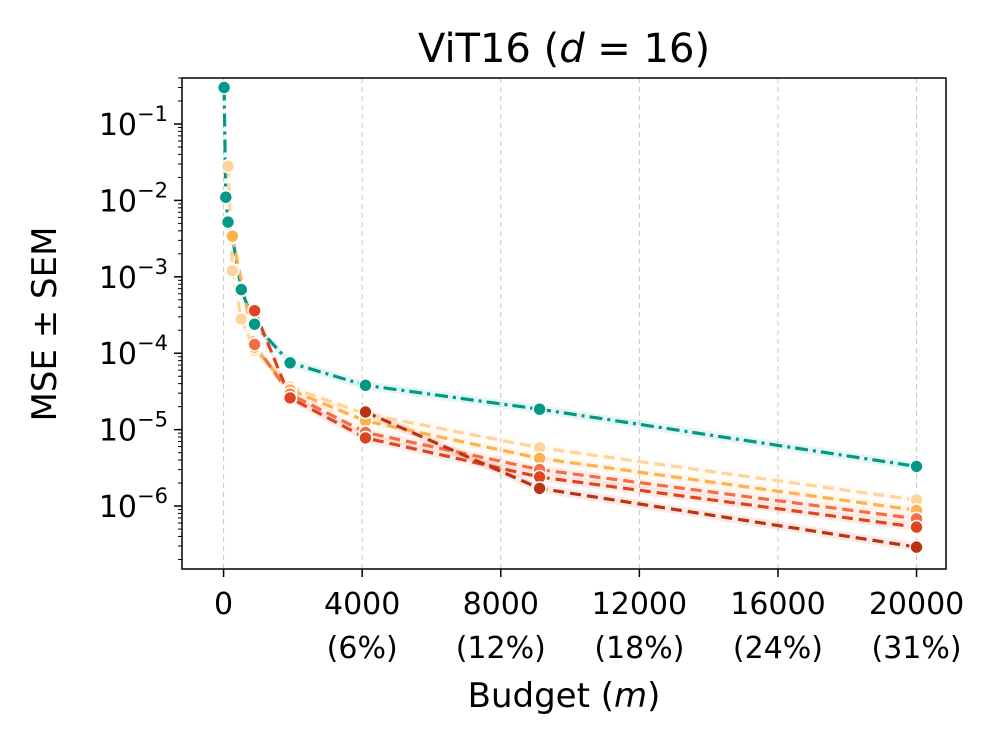 This screenshot has width=996, height=747. Describe the element at coordinates (501, 604) in the screenshot. I see `x-tick-label: 8000` at that location.